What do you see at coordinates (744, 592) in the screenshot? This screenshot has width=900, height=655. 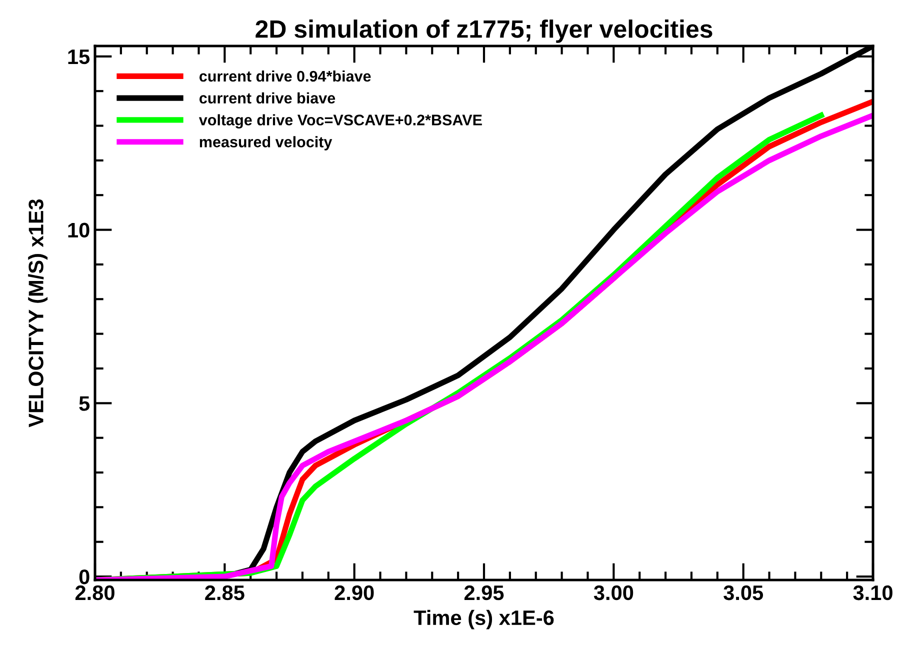 I see `x-tick-label: 3.05` at bounding box center [744, 592].